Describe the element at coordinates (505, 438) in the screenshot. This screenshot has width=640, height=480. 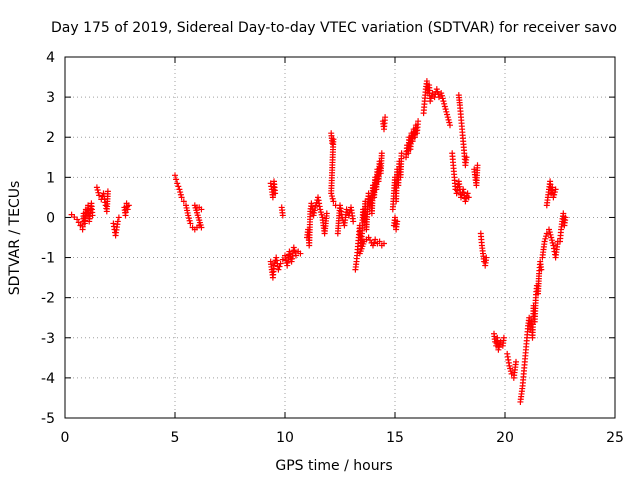
I see `x-tick-label: 20` at that location.